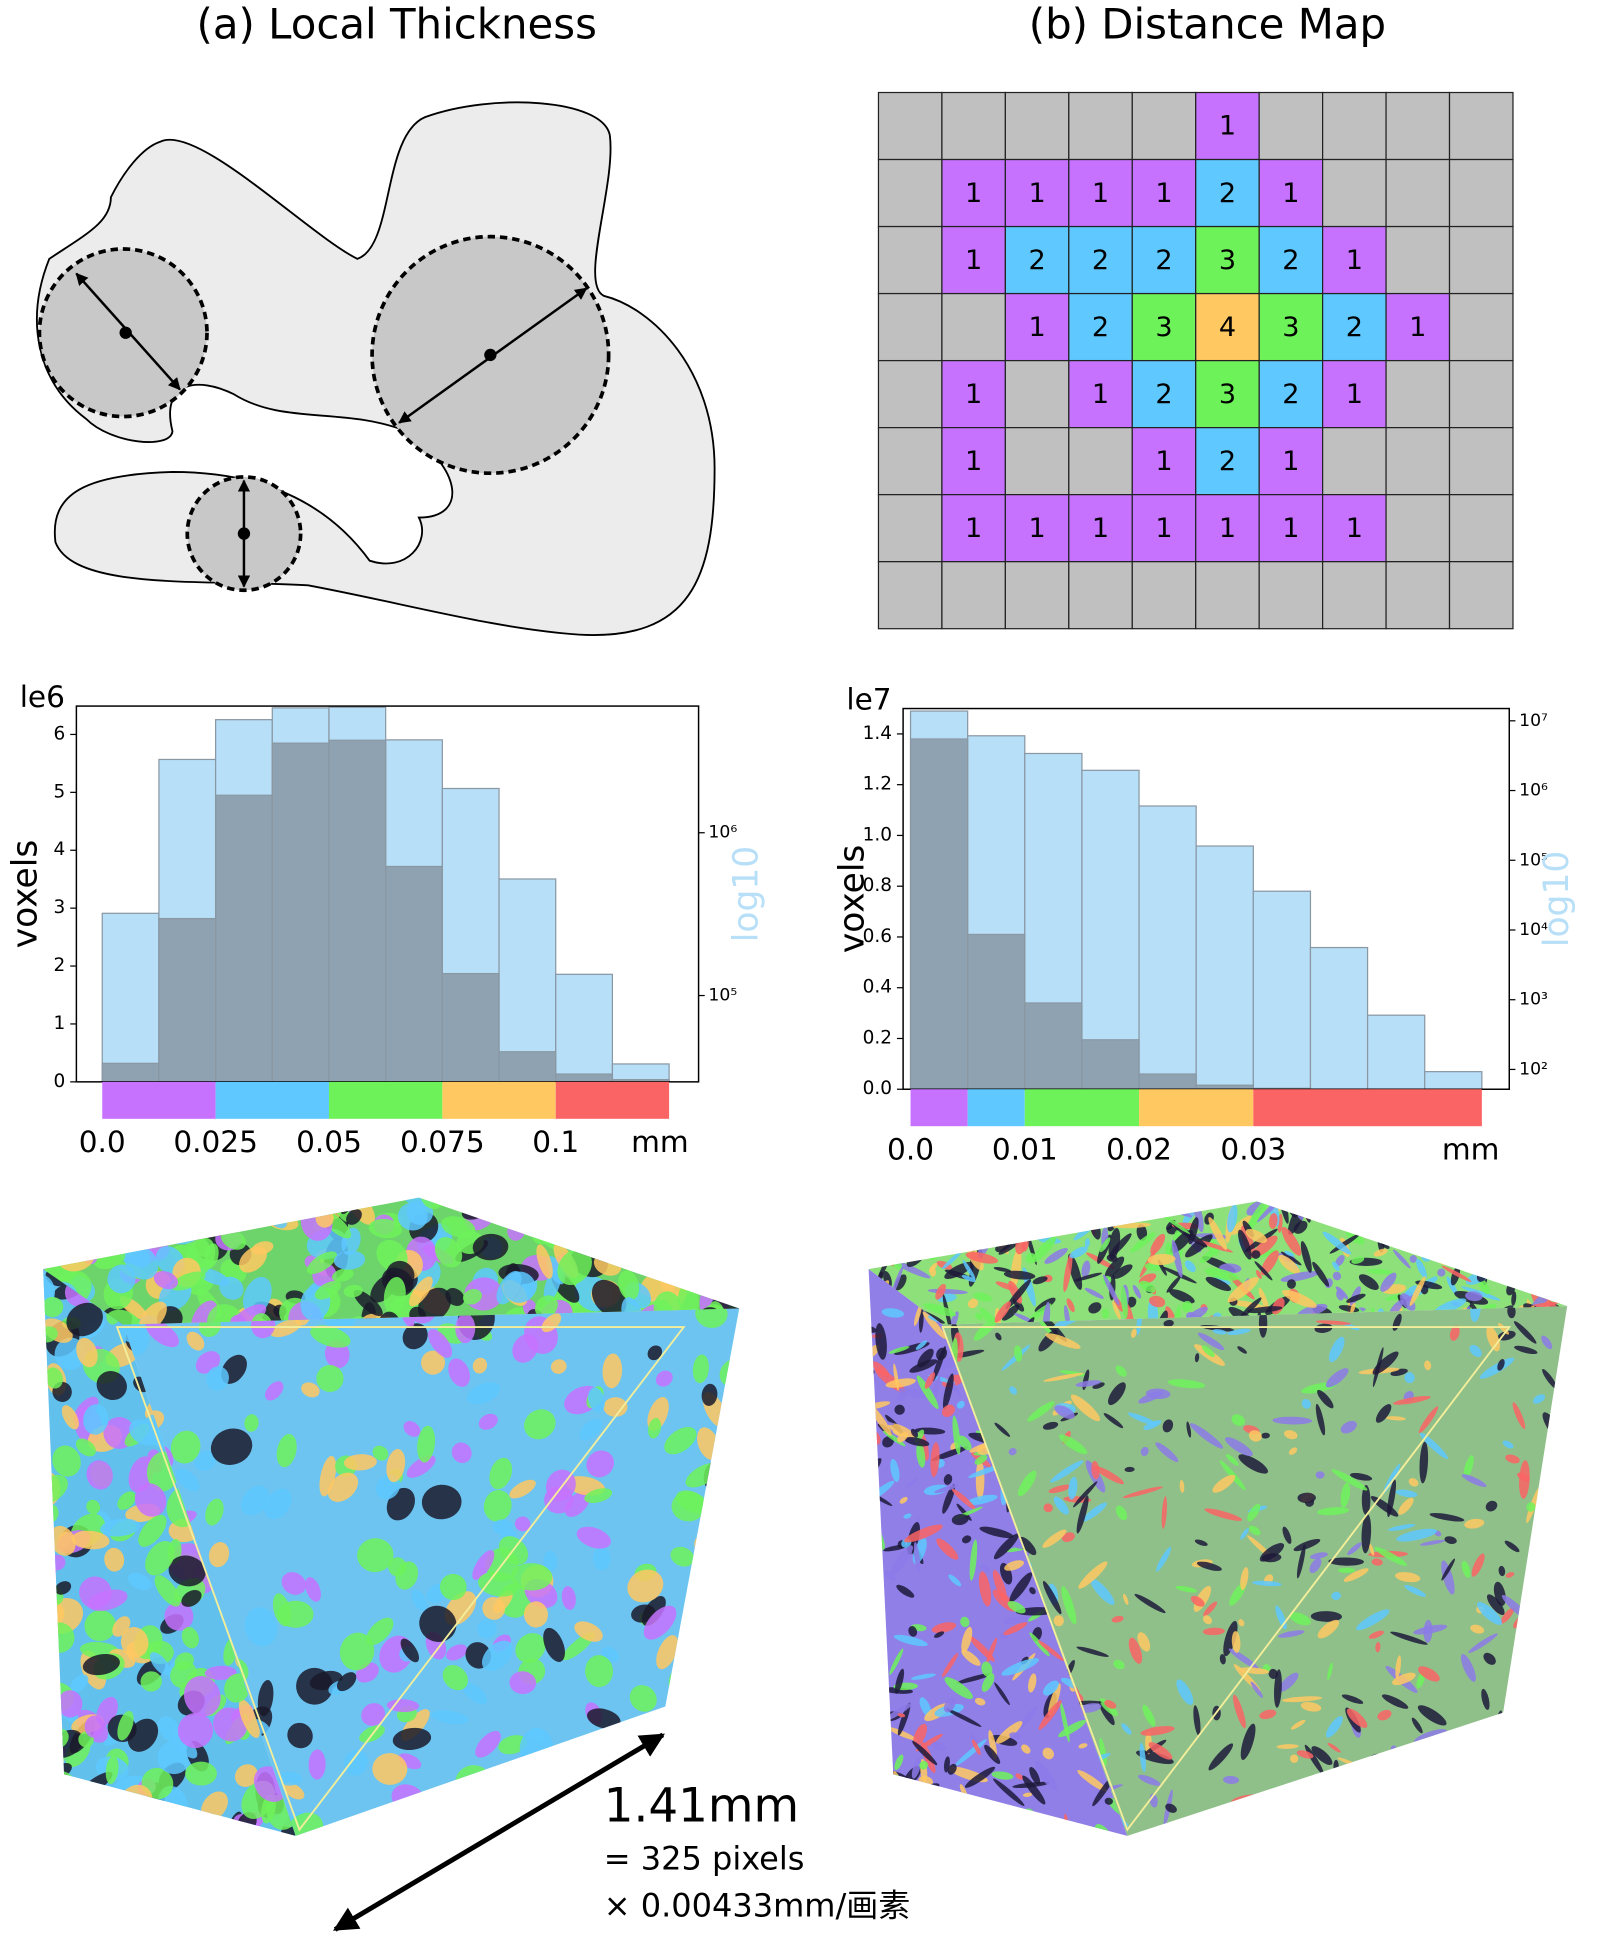 Image resolution: width=1614 pixels, height=1941 pixels. What do you see at coordinates (877, 1088) in the screenshot?
I see `y-tick-label: 0.0` at bounding box center [877, 1088].